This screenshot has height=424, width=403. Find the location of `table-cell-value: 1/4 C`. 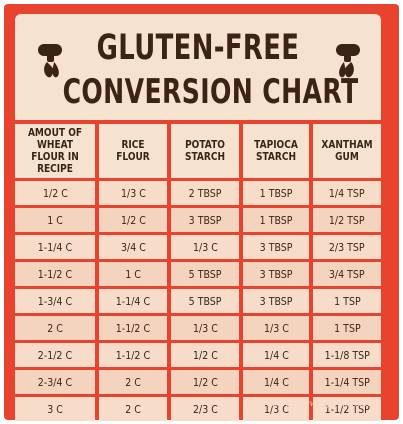

table-cell-value: 1/4 C is located at coordinates (276, 382).